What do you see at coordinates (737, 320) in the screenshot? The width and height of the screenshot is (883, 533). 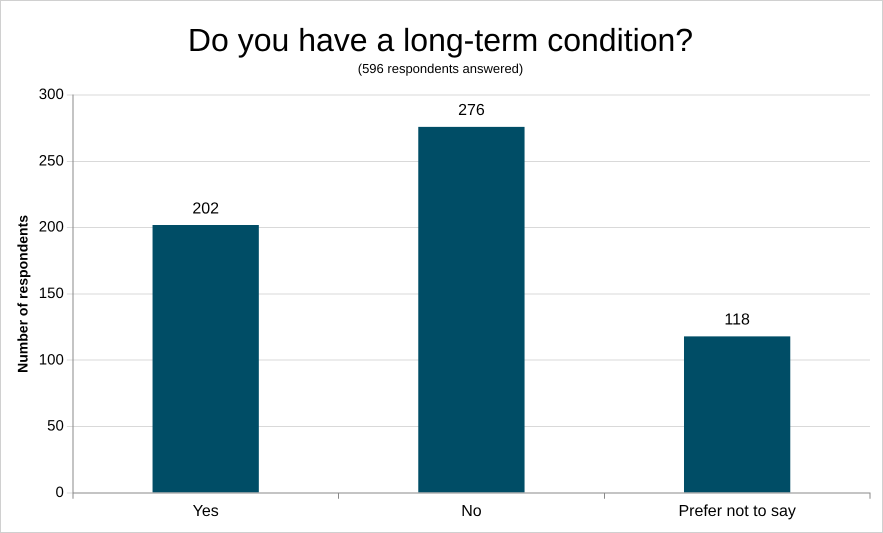 I see `data-label: 118` at bounding box center [737, 320].